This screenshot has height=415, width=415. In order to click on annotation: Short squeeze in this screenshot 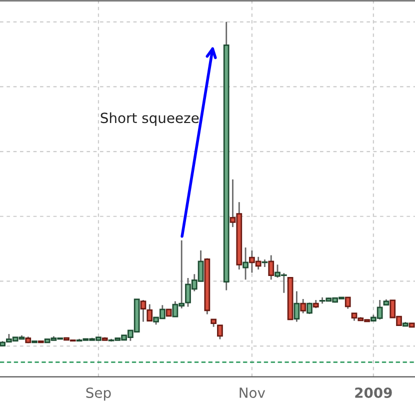, I will do `click(149, 119)`.